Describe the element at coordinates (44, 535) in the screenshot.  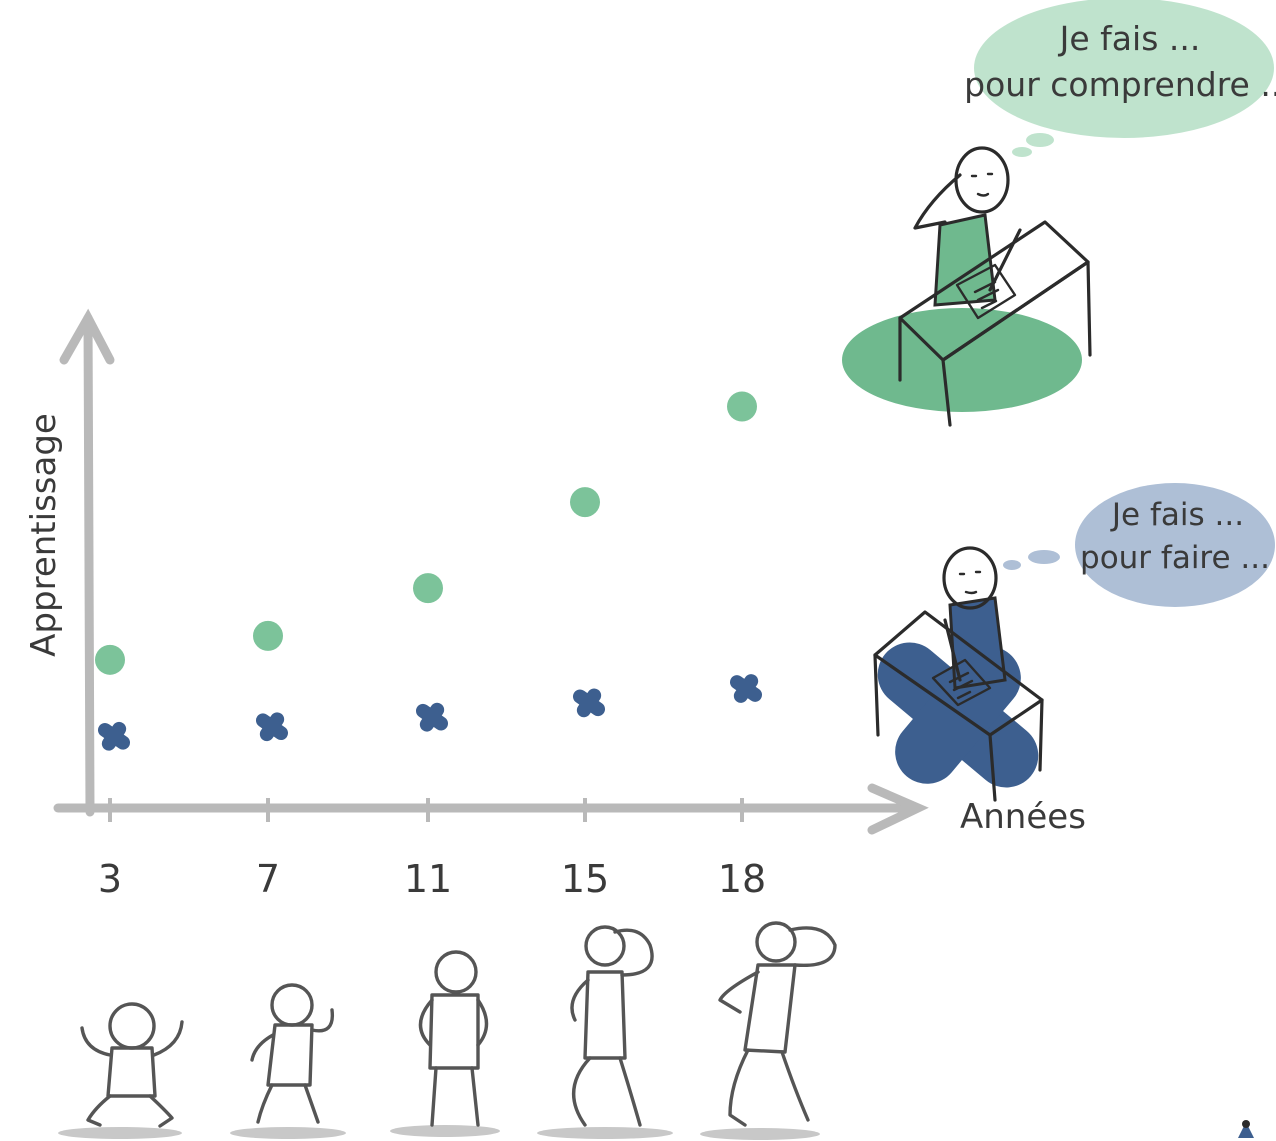
I see `y-axis-label: Apprentissage` at that location.